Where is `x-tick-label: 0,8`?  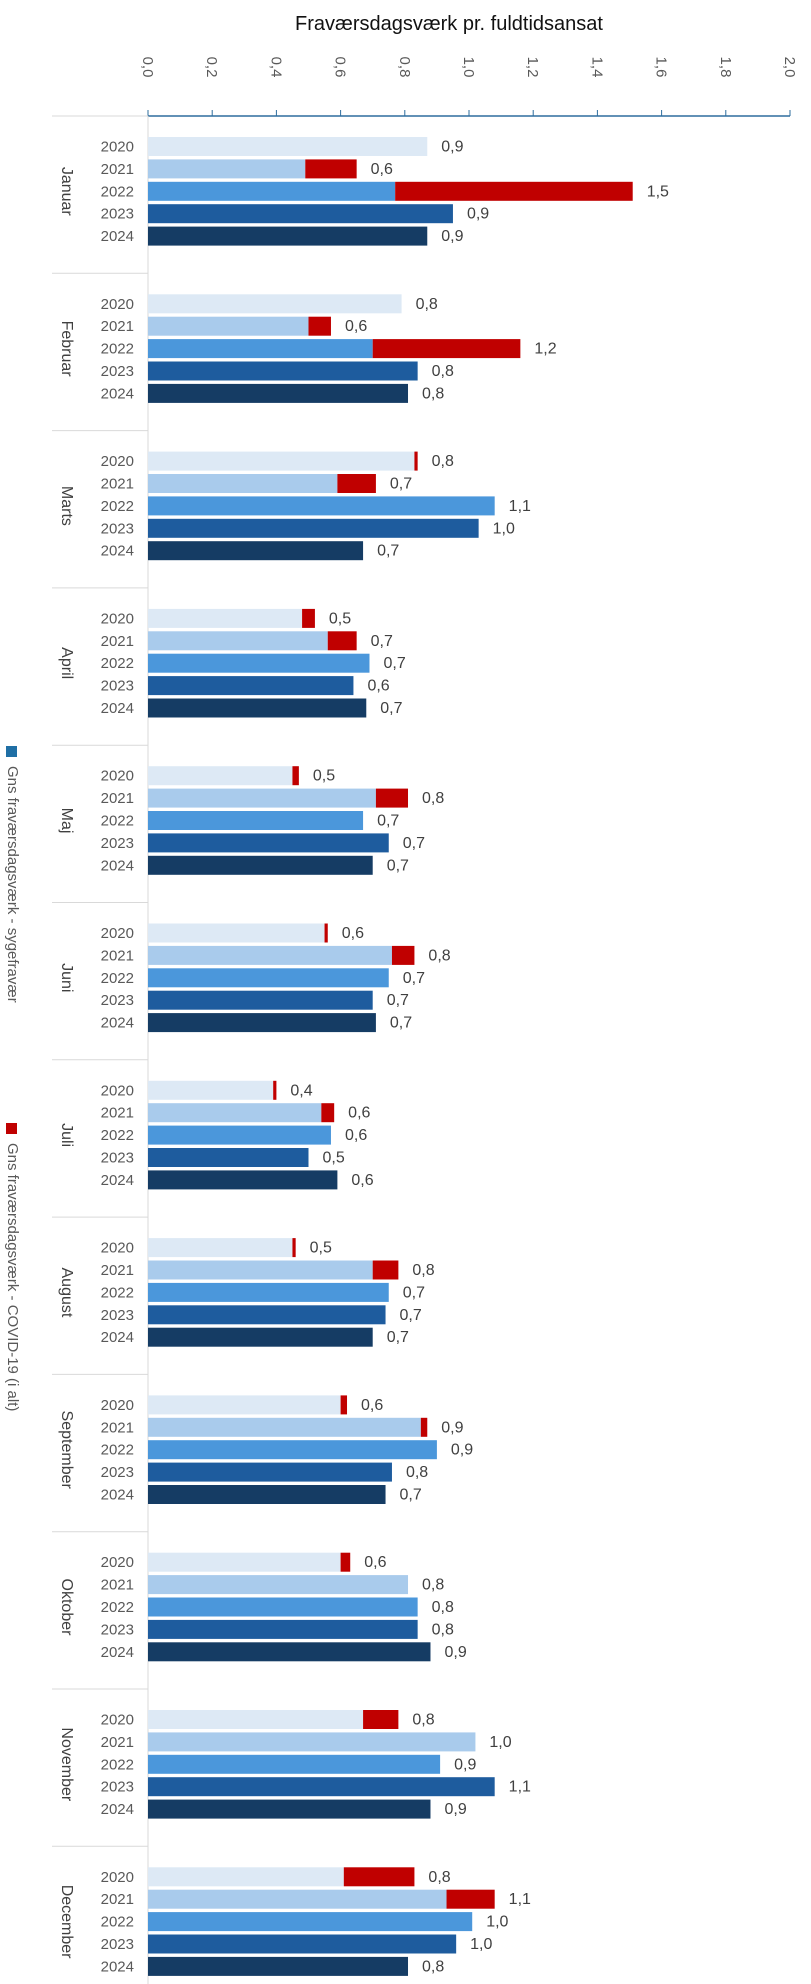
x-tick-label: 0,8 is located at coordinates (404, 67).